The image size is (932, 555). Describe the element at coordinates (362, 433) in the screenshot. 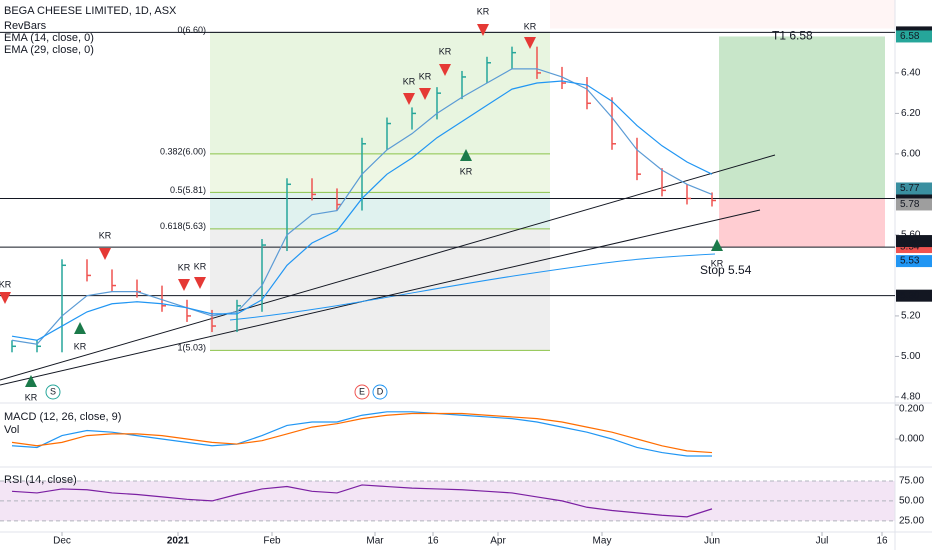

I see `macd-line` at that location.